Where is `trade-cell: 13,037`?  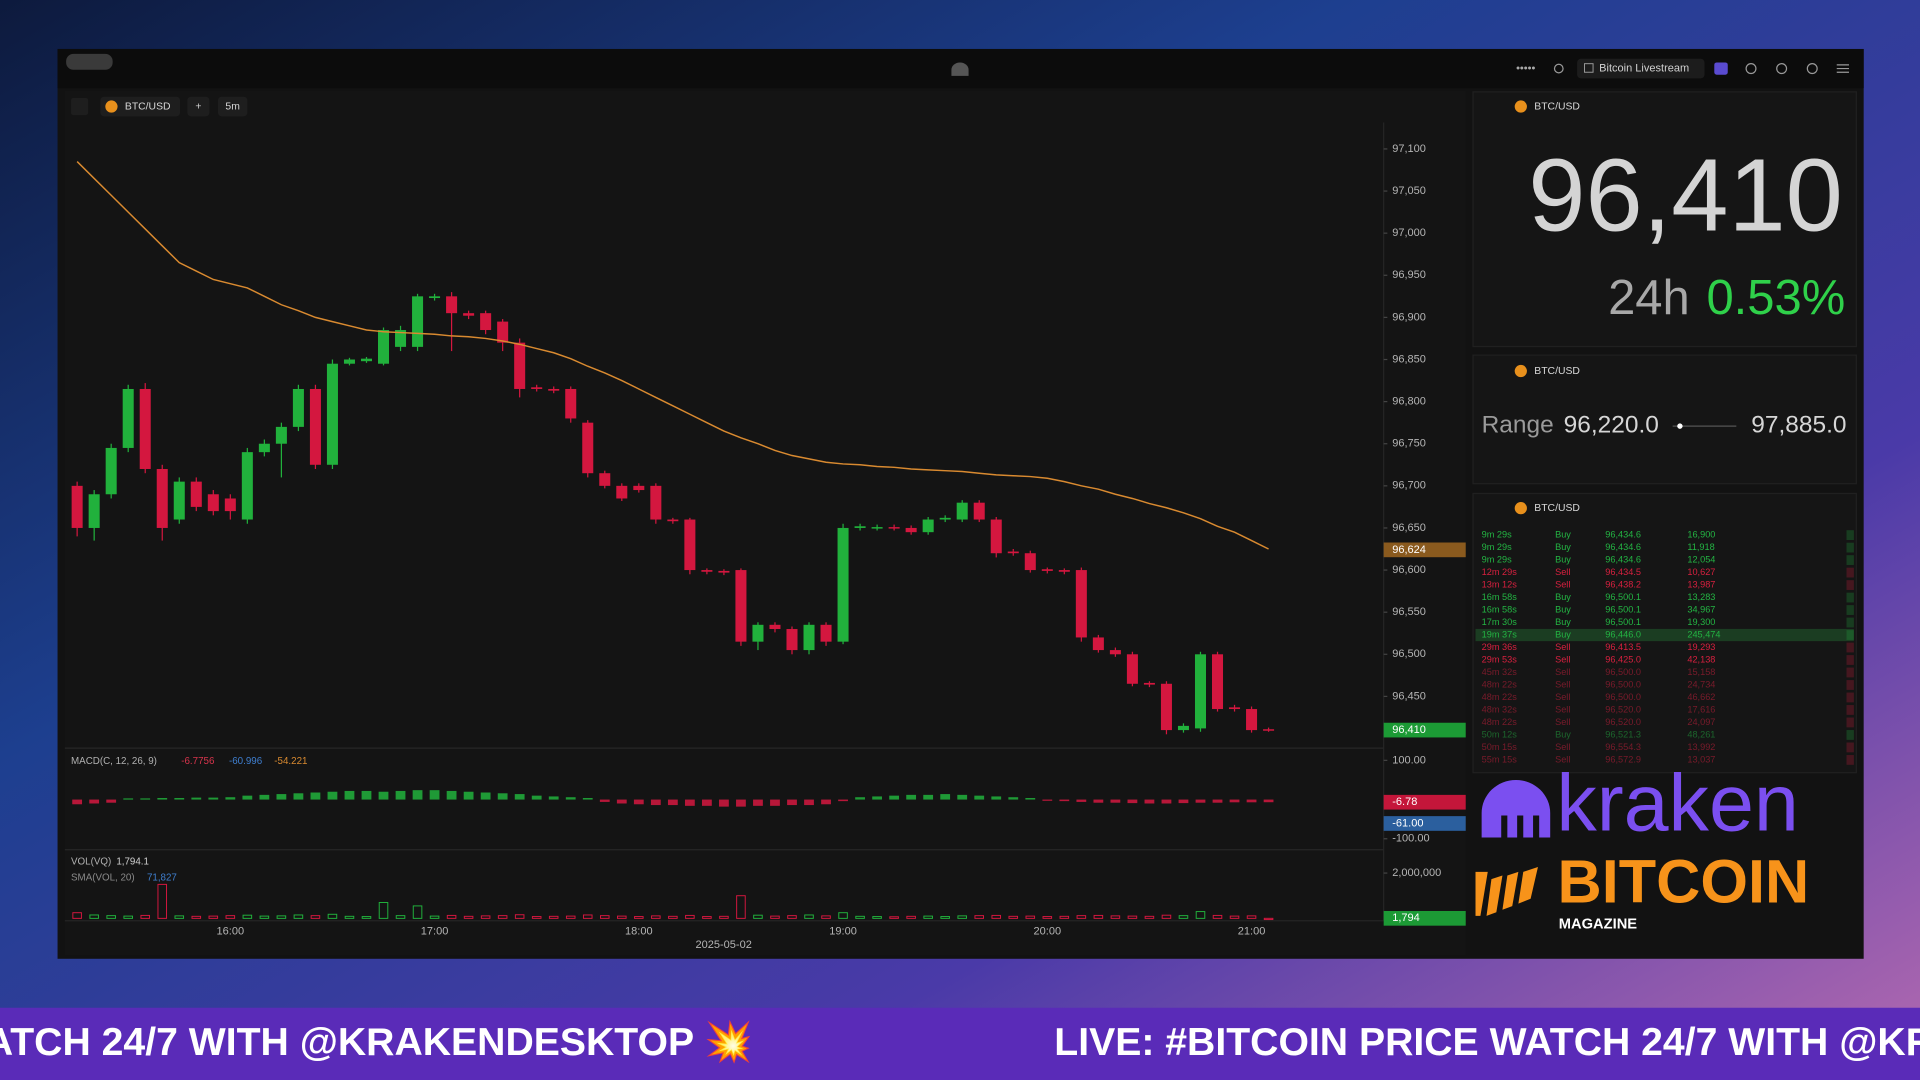
trade-cell: 13,037 is located at coordinates (1701, 759).